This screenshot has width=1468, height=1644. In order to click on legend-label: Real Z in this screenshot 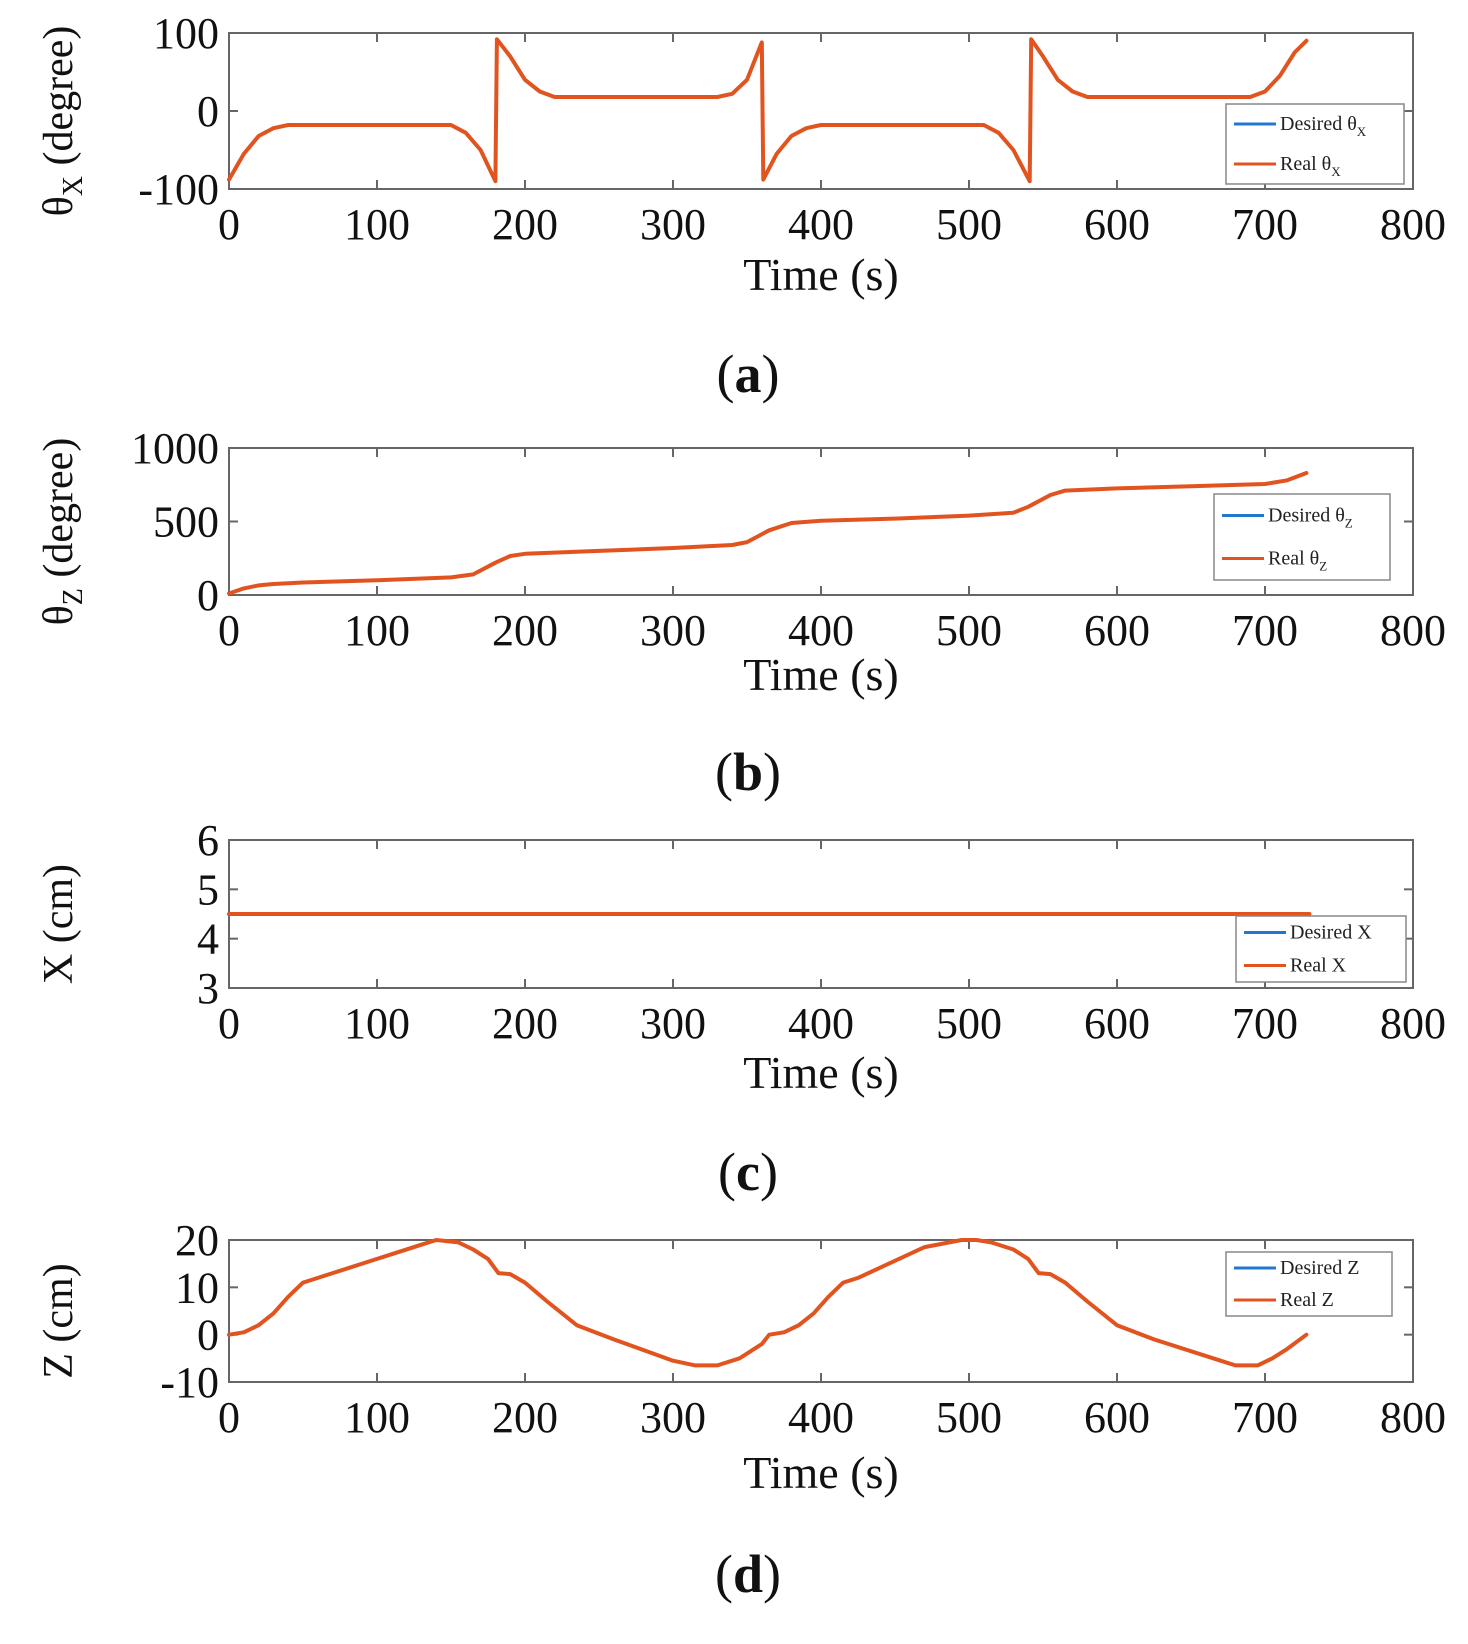, I will do `click(1307, 1300)`.